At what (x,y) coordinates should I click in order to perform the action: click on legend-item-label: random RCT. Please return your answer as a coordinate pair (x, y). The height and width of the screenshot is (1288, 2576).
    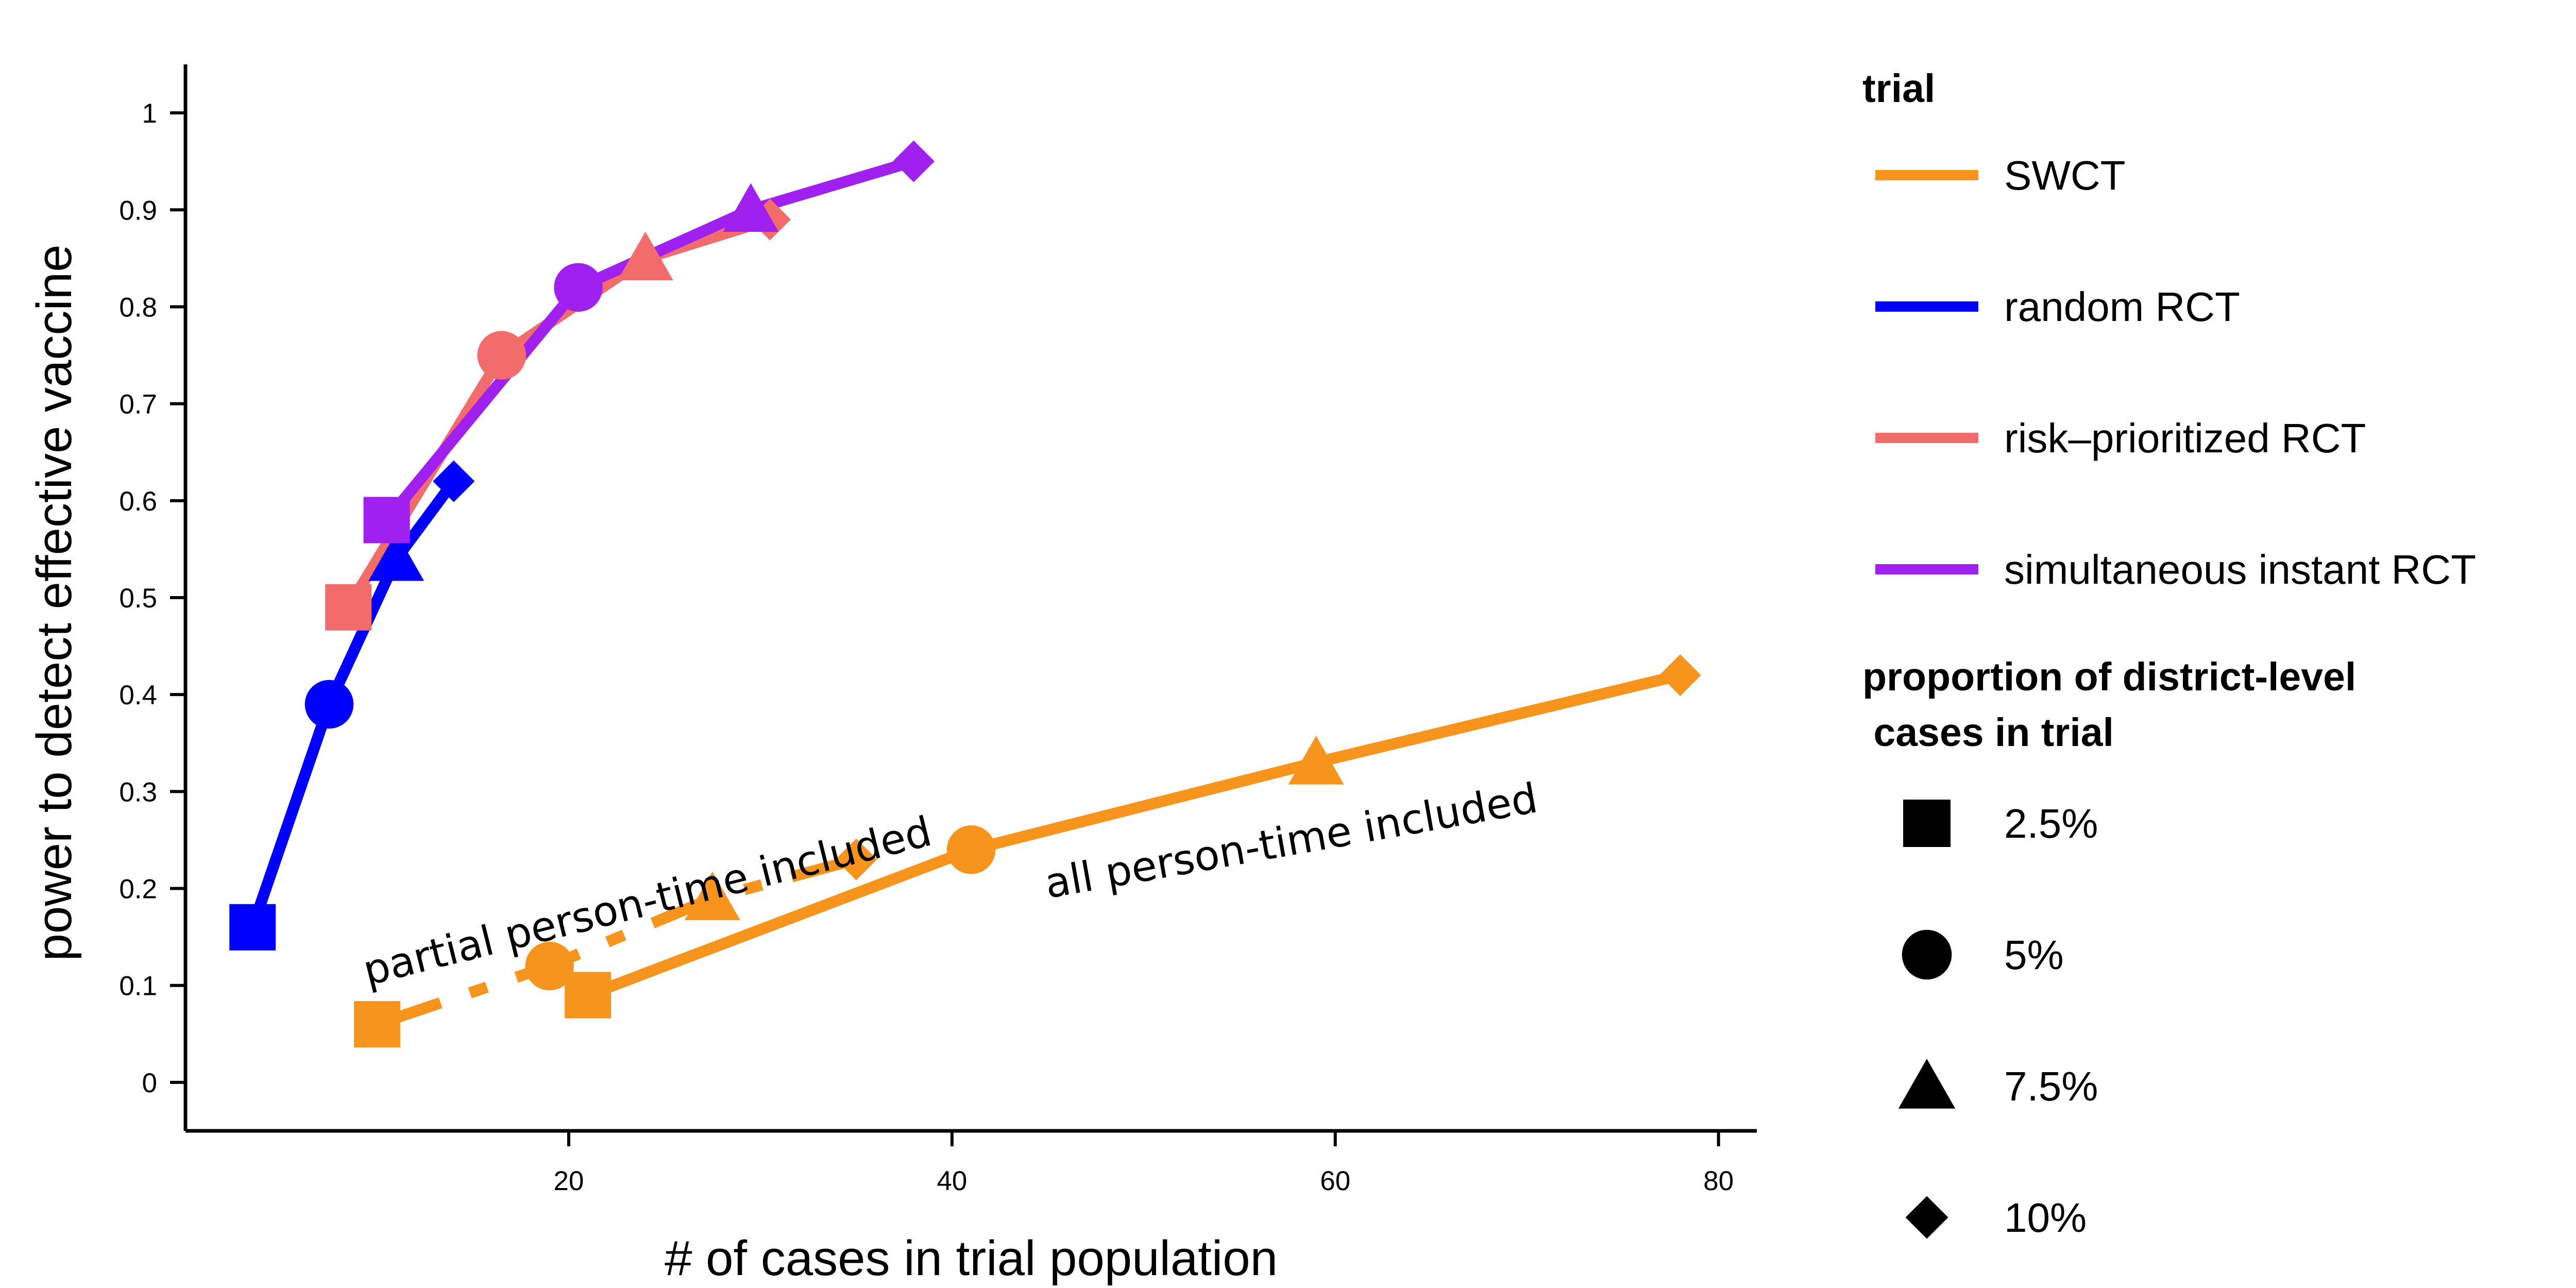
    Looking at the image, I should click on (2122, 307).